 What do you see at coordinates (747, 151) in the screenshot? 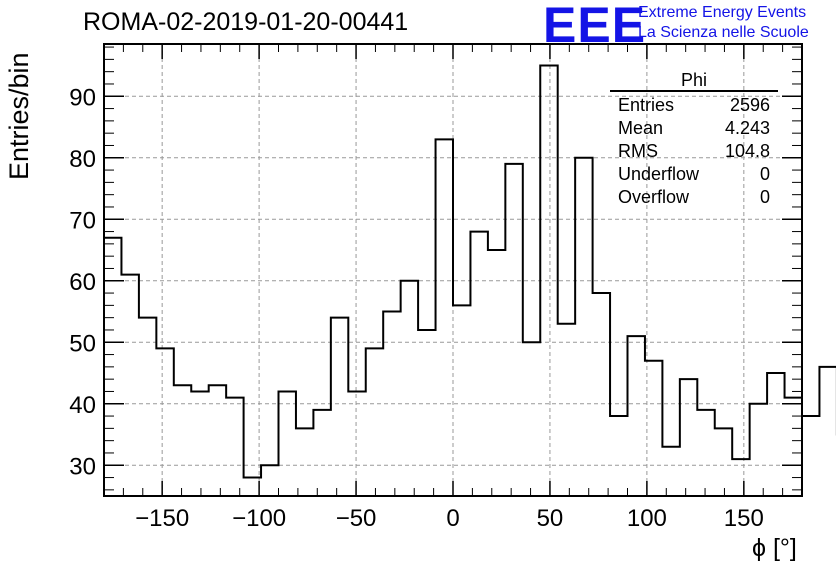
I see `stats-value: 104.8` at bounding box center [747, 151].